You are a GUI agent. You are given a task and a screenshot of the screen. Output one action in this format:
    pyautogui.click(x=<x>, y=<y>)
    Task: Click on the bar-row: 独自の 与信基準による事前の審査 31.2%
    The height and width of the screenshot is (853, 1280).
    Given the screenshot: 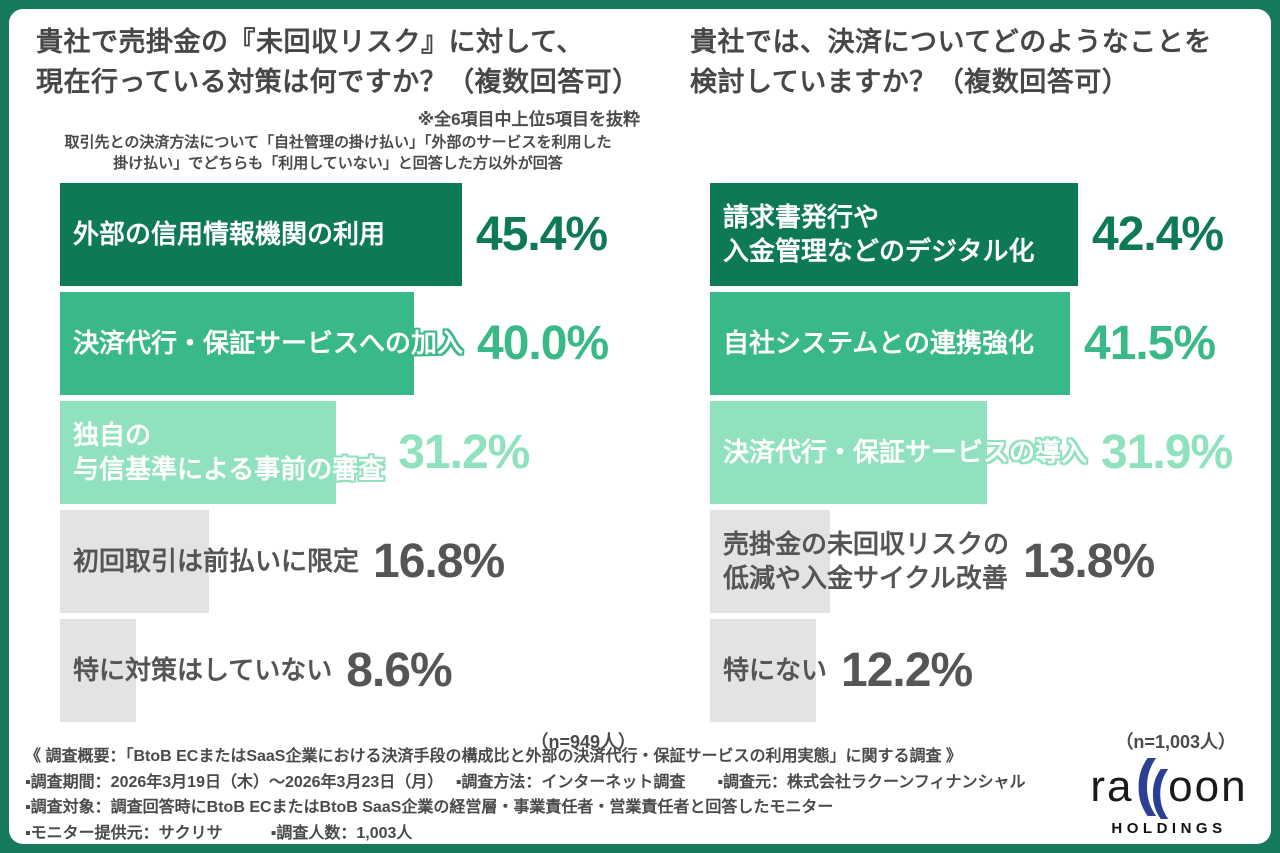 What is the action you would take?
    pyautogui.click(x=350, y=452)
    